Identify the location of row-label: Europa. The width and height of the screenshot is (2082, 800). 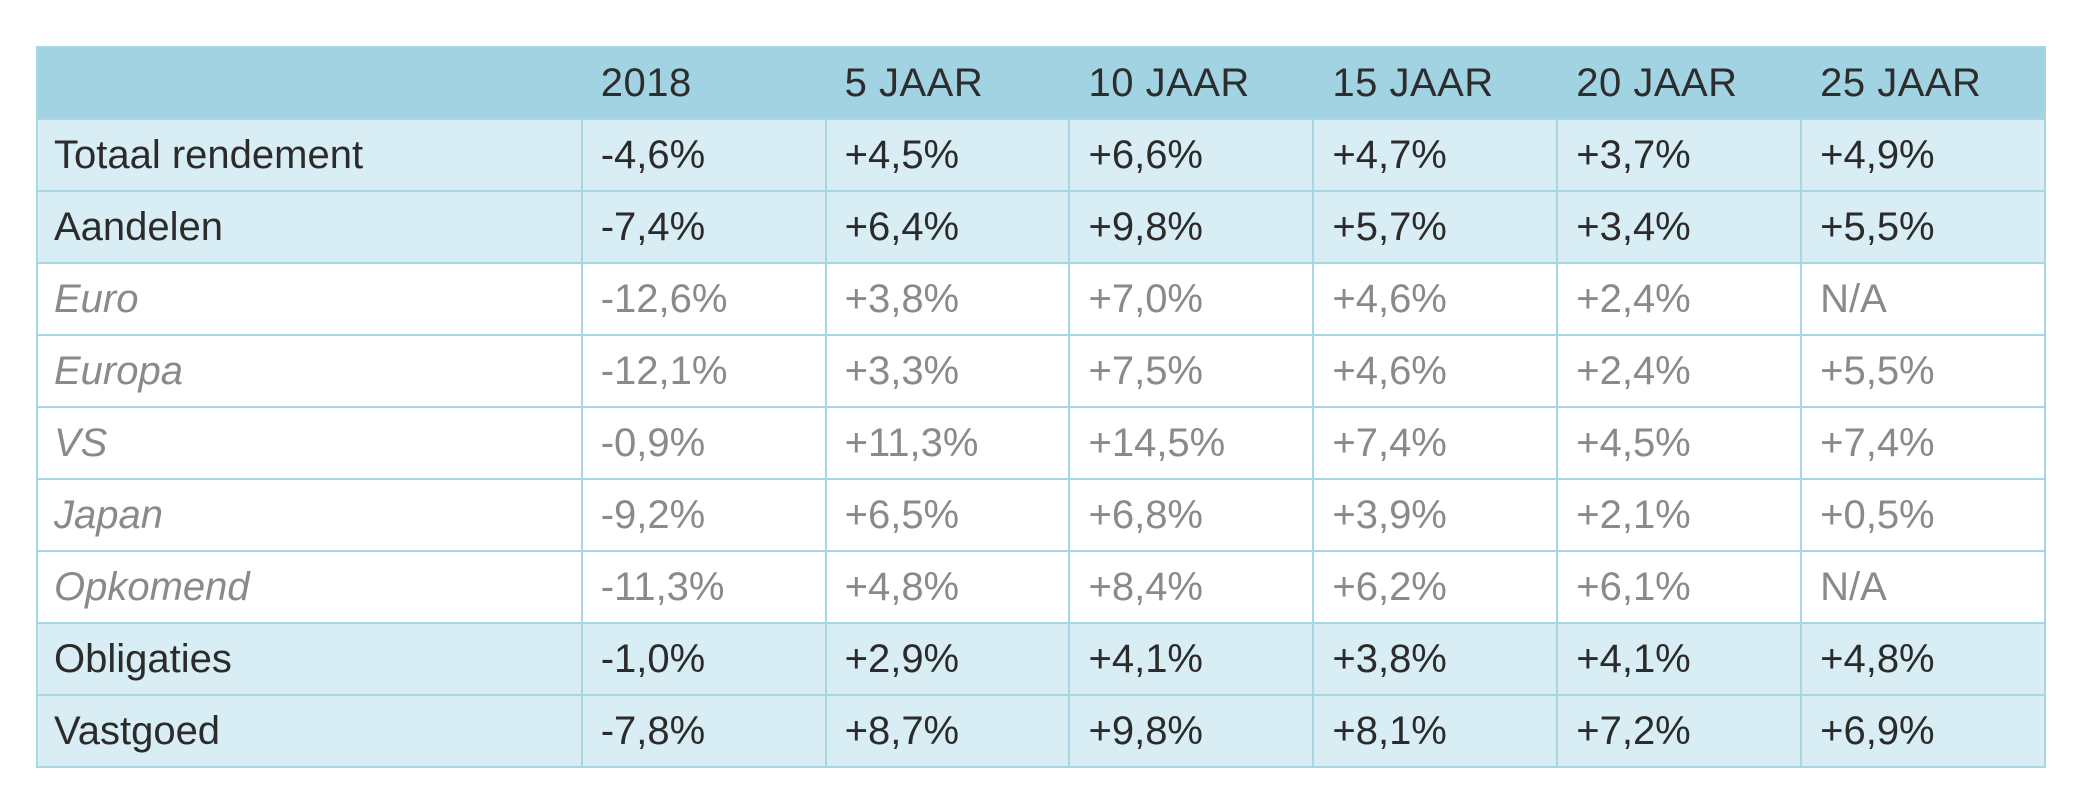
(118, 370).